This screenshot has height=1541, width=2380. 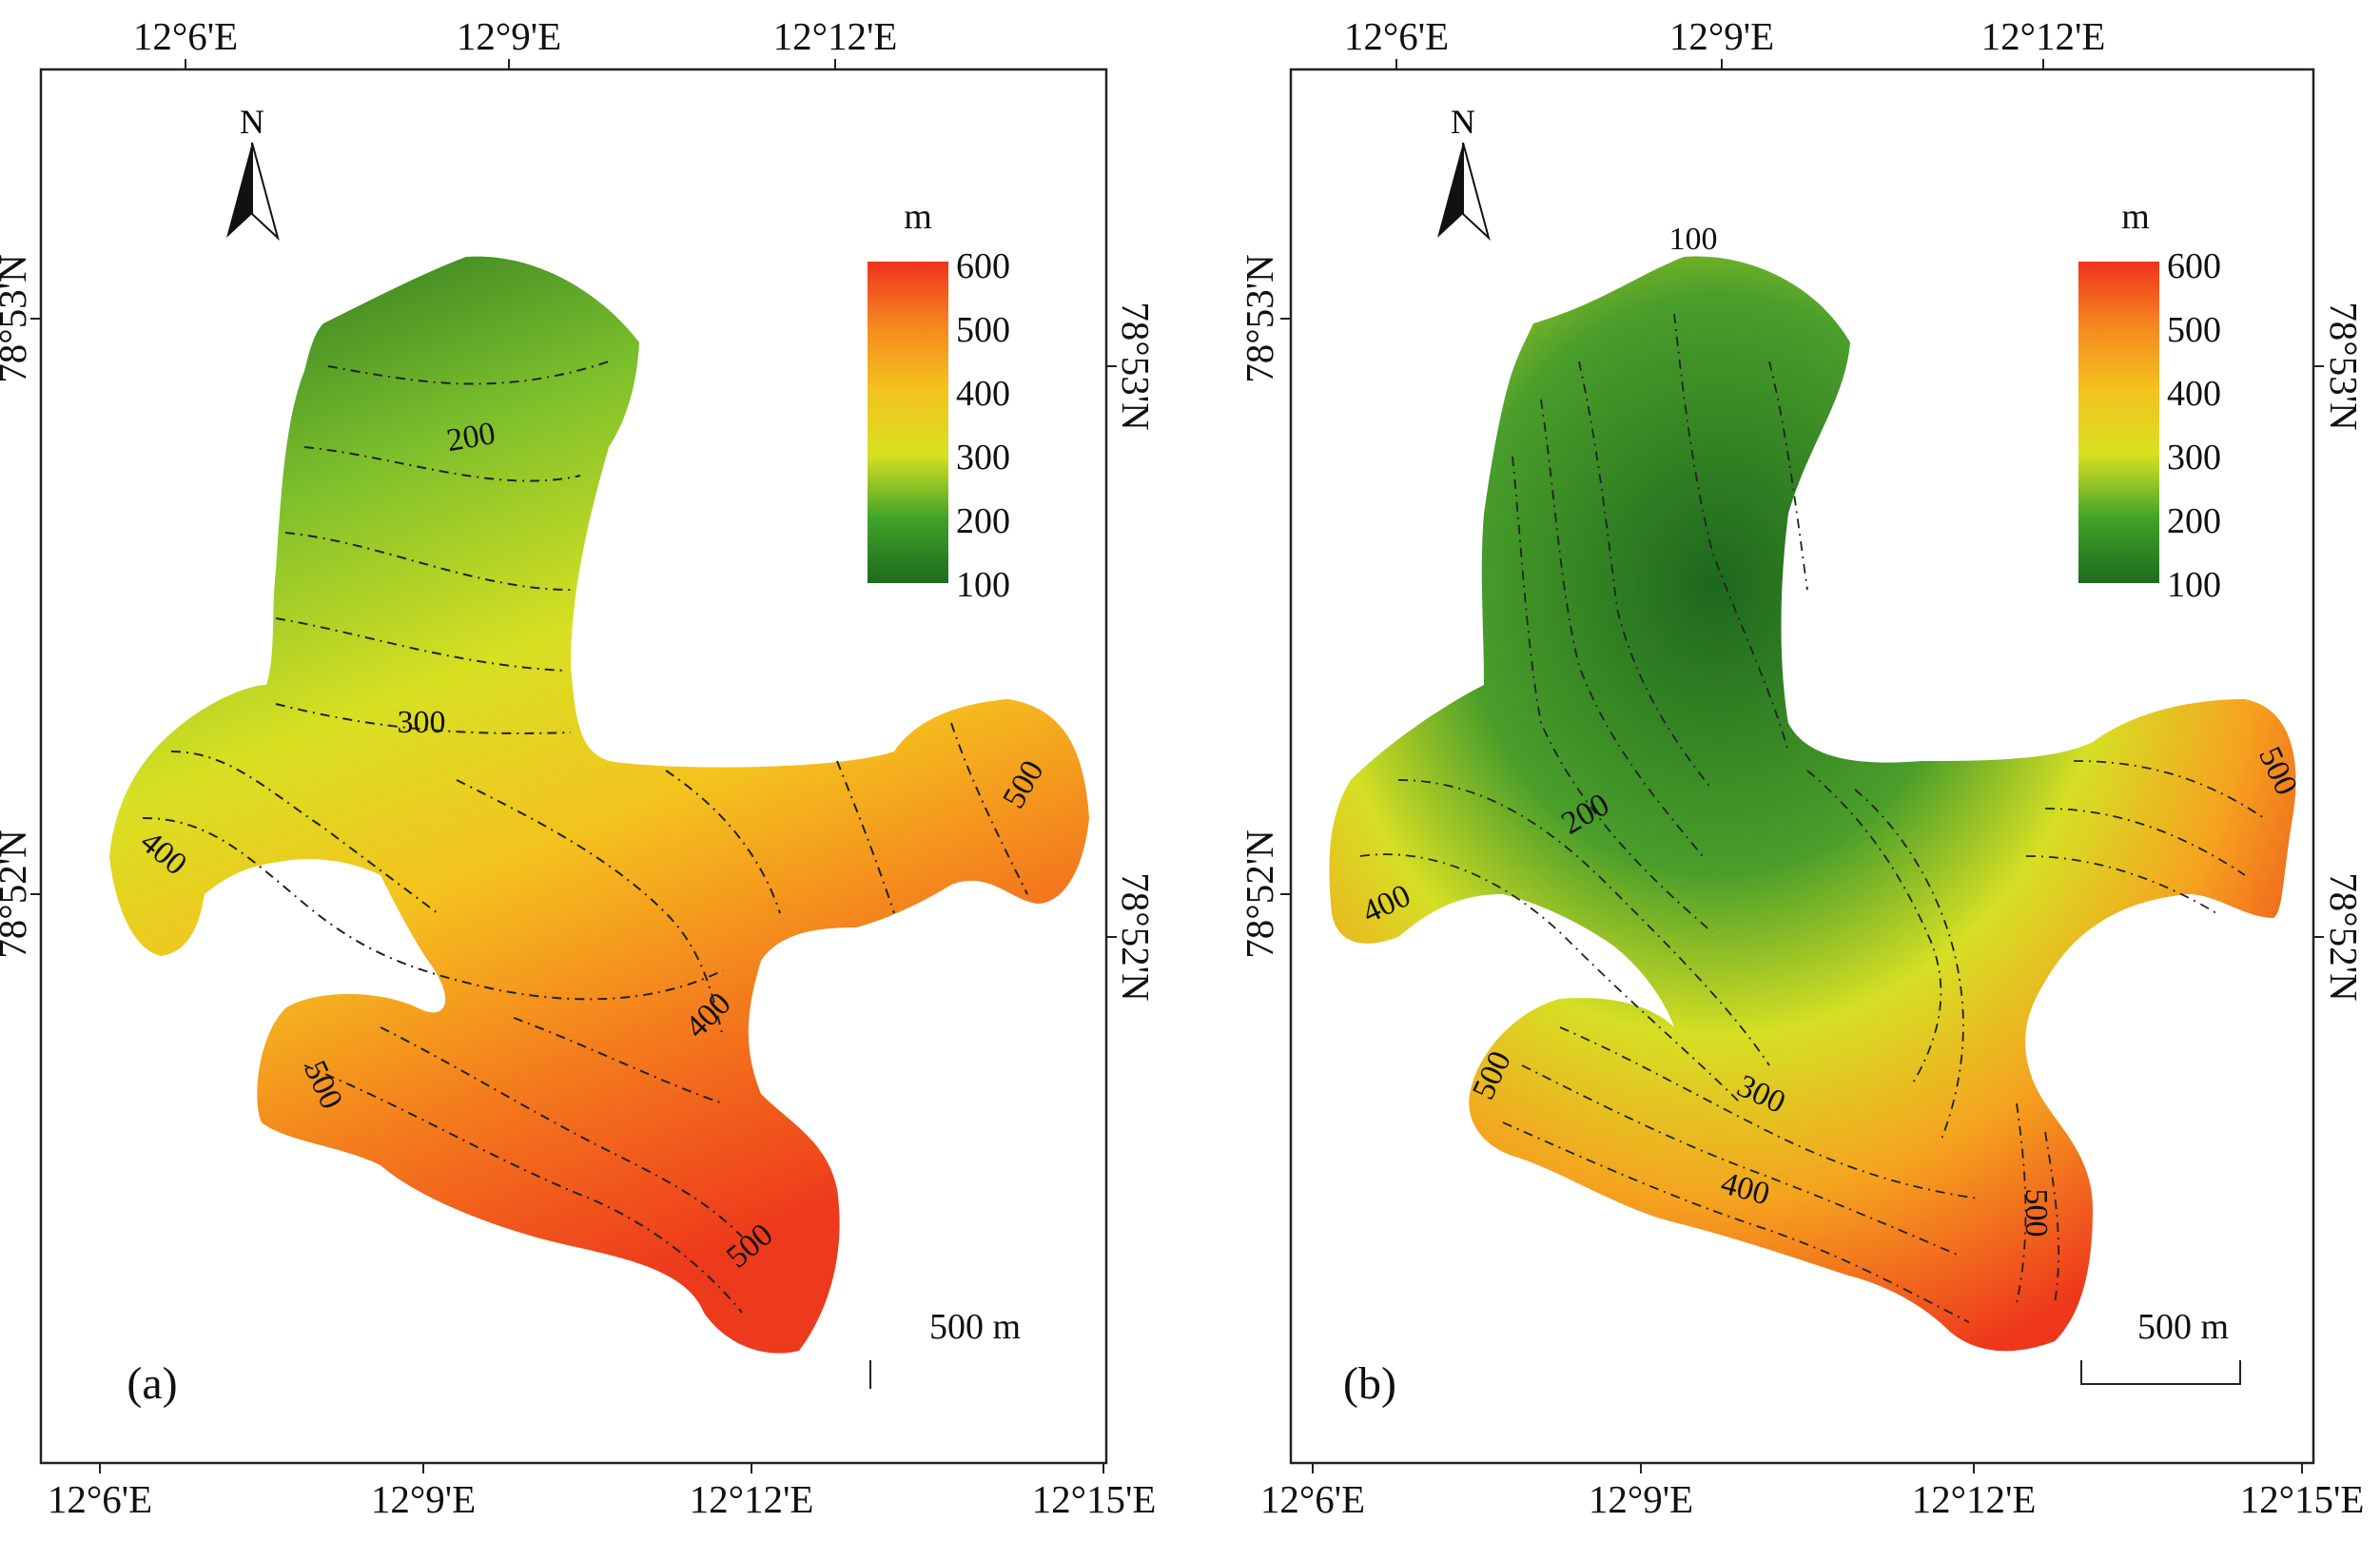 I want to click on panel-a-left-ticks: 78°53'N 78°52'N, so click(x=21, y=606).